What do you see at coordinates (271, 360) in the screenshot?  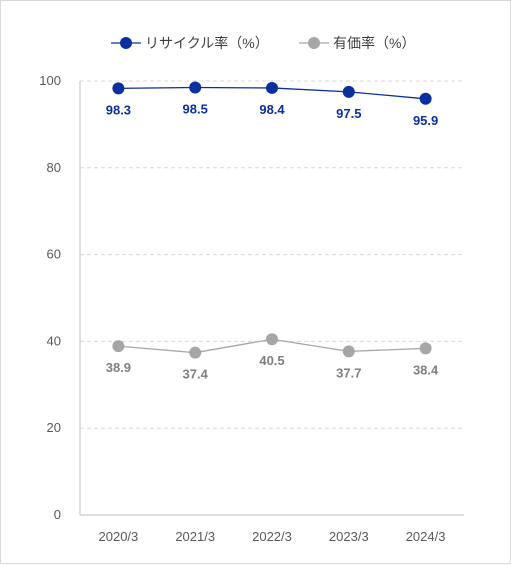 I see `data-label: 40.5` at bounding box center [271, 360].